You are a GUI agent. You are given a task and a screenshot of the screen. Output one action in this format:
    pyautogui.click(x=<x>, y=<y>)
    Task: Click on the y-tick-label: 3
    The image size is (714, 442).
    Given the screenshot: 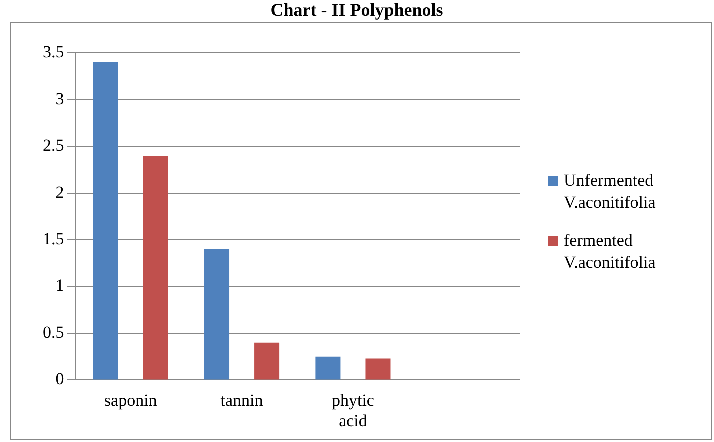 What is the action you would take?
    pyautogui.click(x=60, y=98)
    